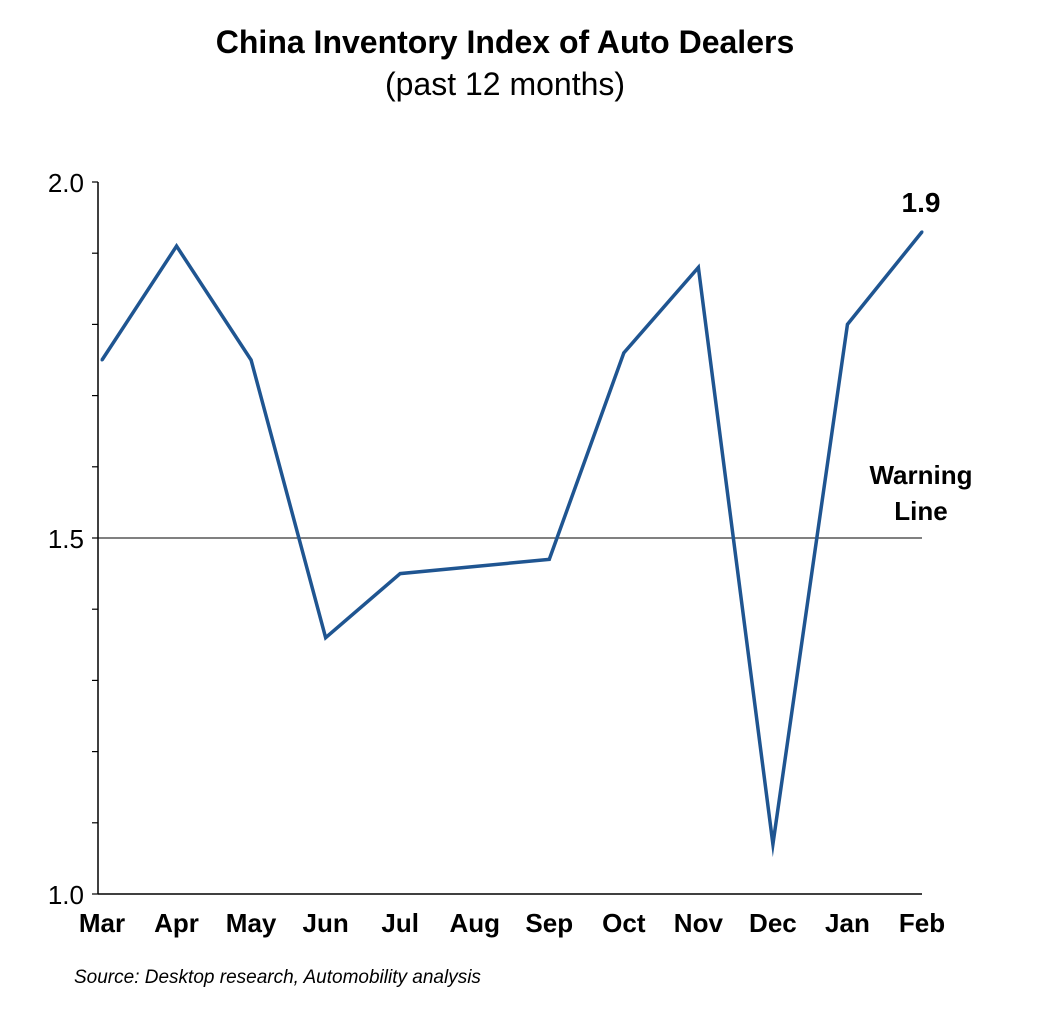 The image size is (1062, 1020). What do you see at coordinates (66, 183) in the screenshot?
I see `y-tick-label: 2.0` at bounding box center [66, 183].